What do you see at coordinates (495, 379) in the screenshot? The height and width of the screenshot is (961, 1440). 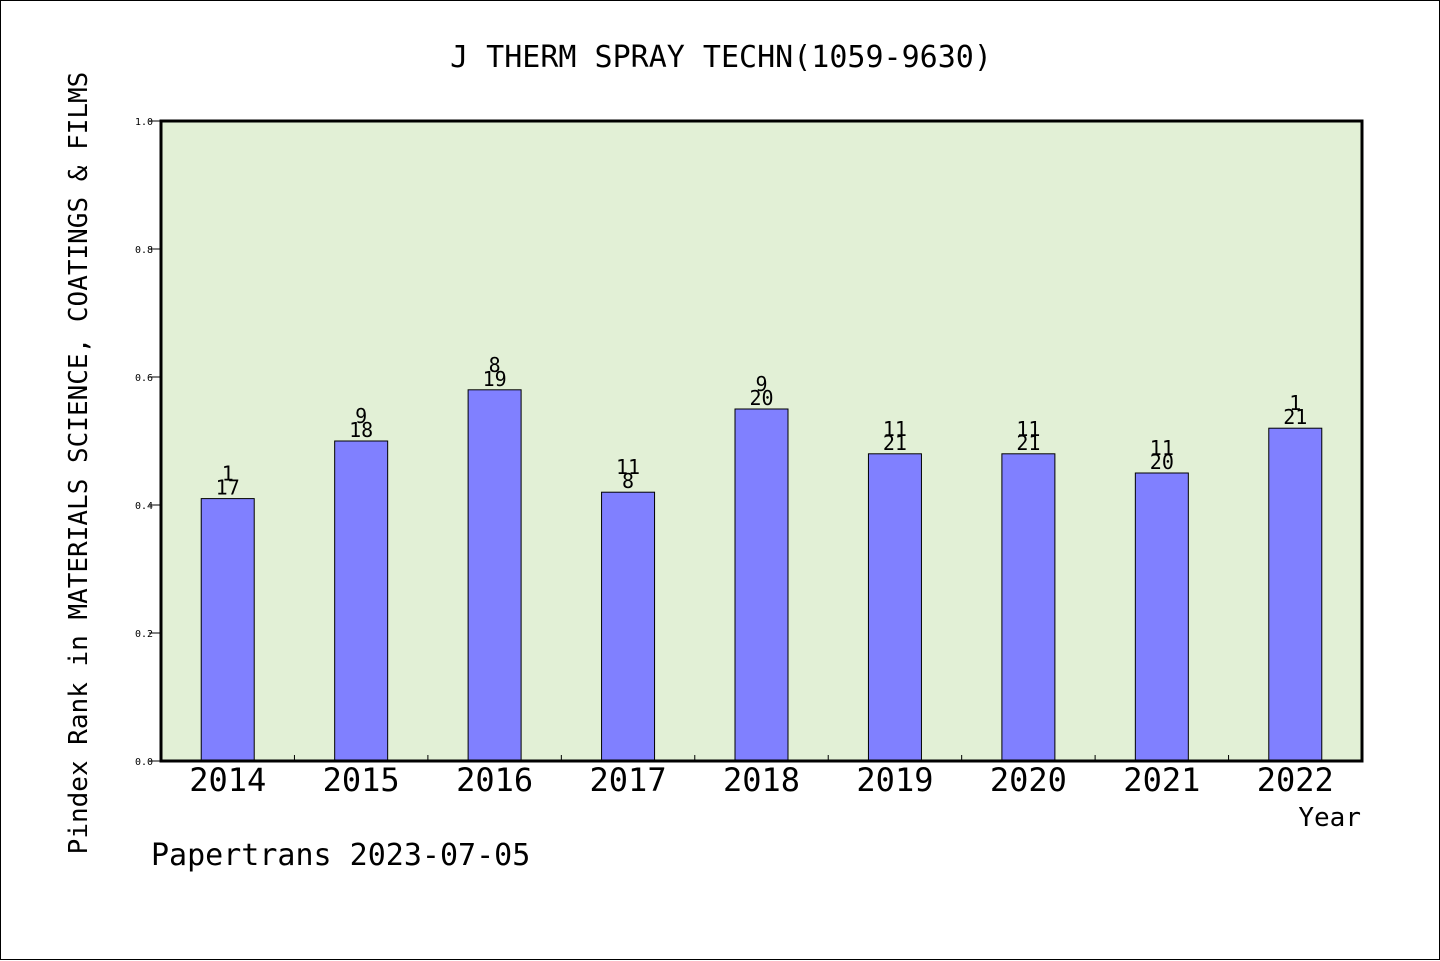 I see `bar-label-bottom-2016: 19` at bounding box center [495, 379].